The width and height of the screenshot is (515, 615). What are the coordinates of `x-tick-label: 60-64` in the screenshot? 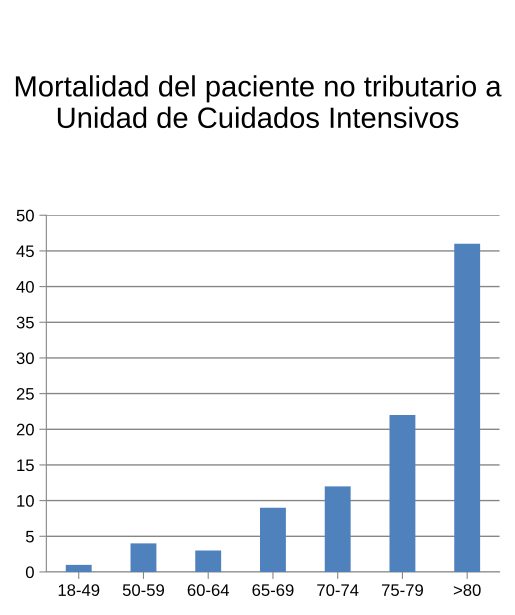 It's located at (209, 590).